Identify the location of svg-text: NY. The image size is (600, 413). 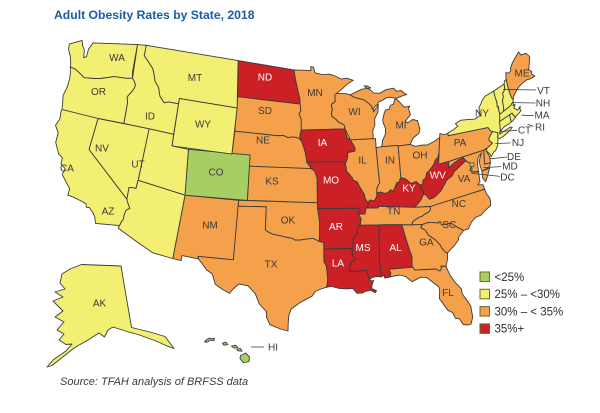
(482, 113).